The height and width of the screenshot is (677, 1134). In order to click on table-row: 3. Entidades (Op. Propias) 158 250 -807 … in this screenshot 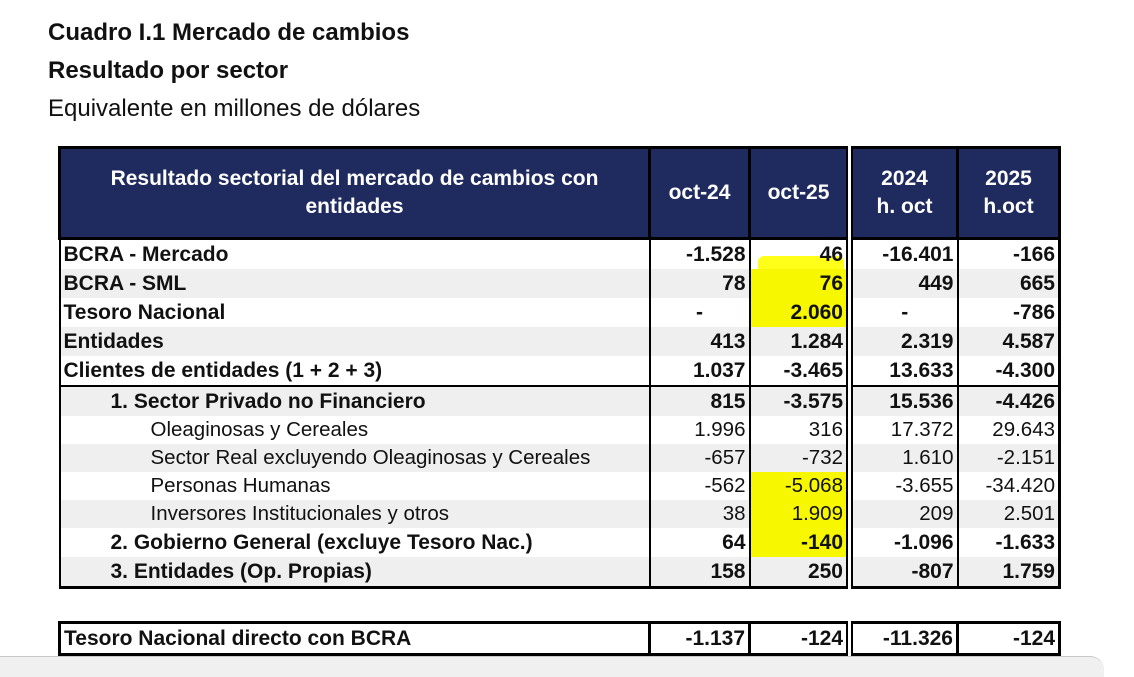, I will do `click(559, 572)`.